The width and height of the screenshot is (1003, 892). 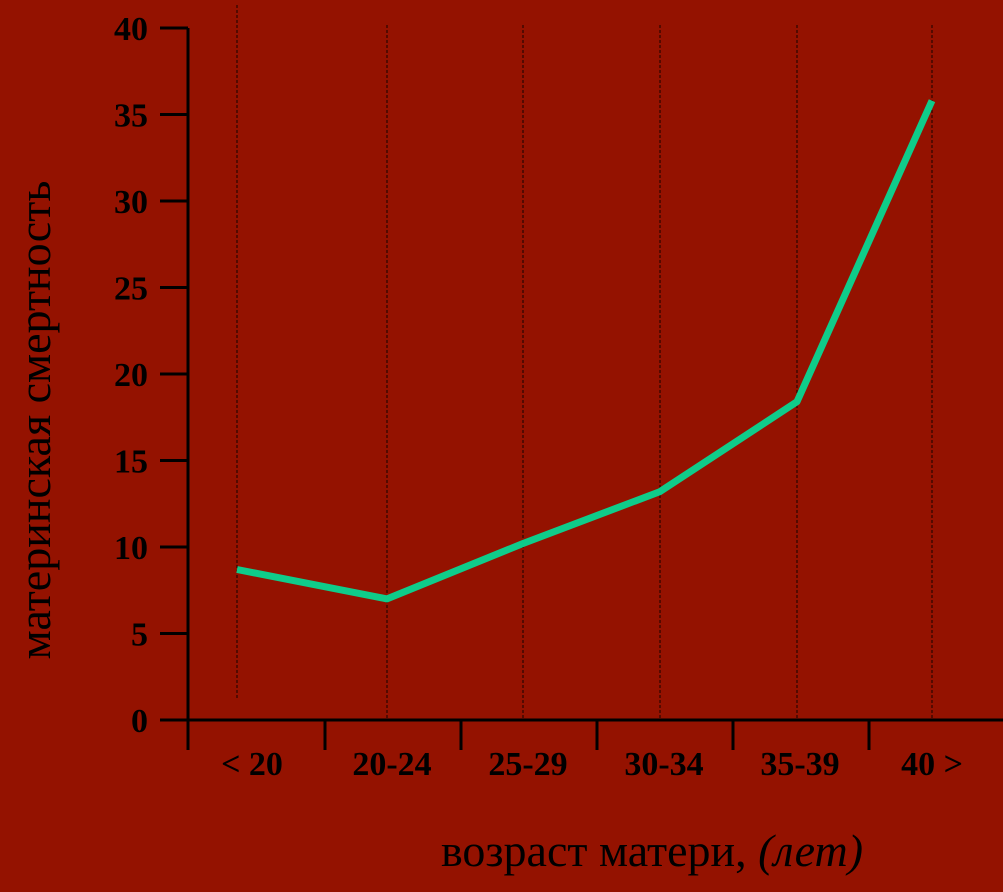 What do you see at coordinates (391, 764) in the screenshot?
I see `x-tick-label: 20-24` at bounding box center [391, 764].